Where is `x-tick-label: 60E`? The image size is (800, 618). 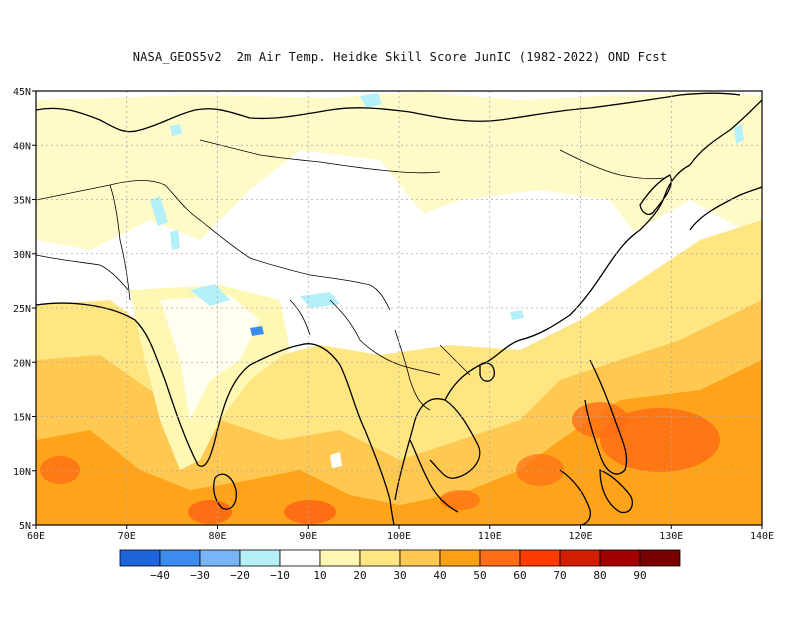 x-tick-label: 60E is located at coordinates (36, 536).